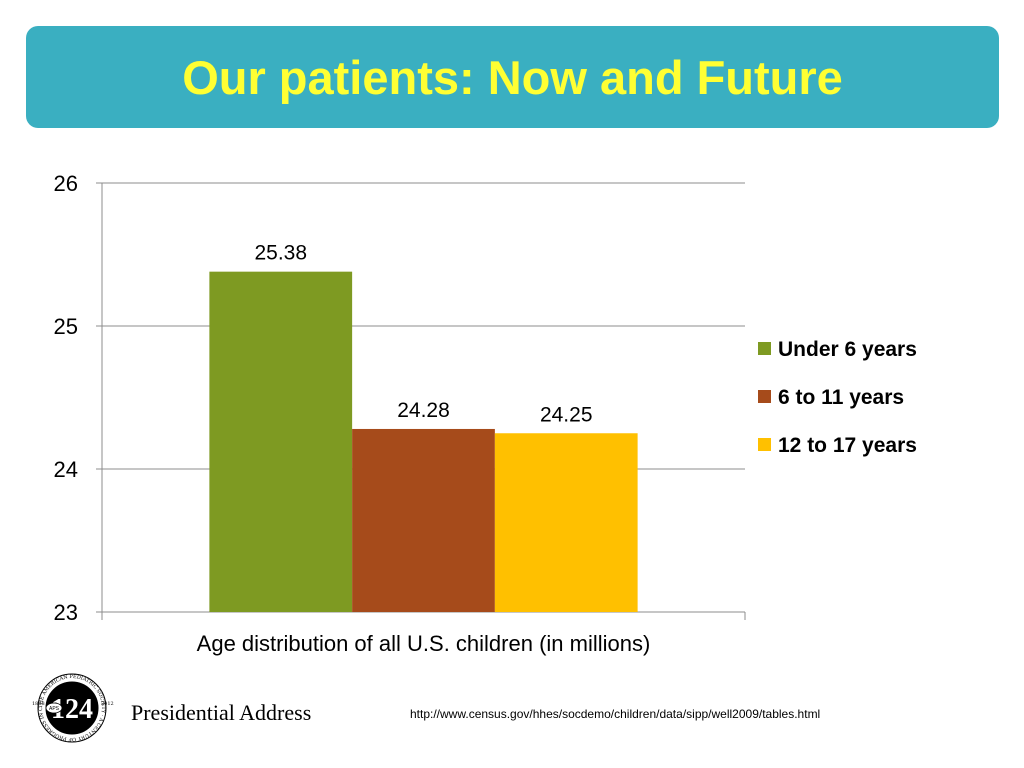 The width and height of the screenshot is (1024, 768). Describe the element at coordinates (847, 445) in the screenshot. I see `legend-label-3: 12 to 17 years` at that location.